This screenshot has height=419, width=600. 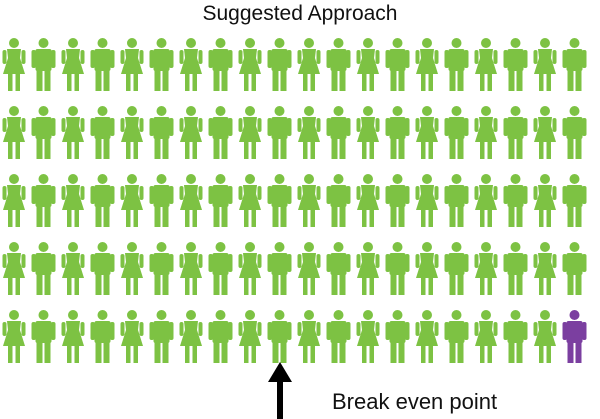 What do you see at coordinates (574, 336) in the screenshot?
I see `highlighted-male-person-icon` at bounding box center [574, 336].